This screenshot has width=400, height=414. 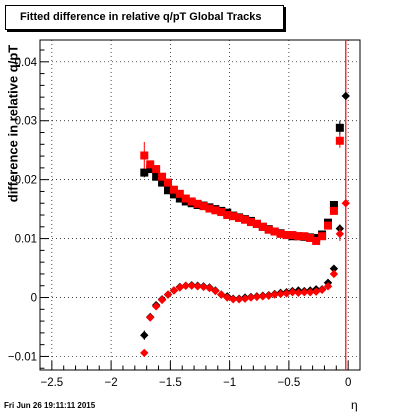 What do you see at coordinates (26, 240) in the screenshot?
I see `y-tick-label: 0.01` at bounding box center [26, 240].